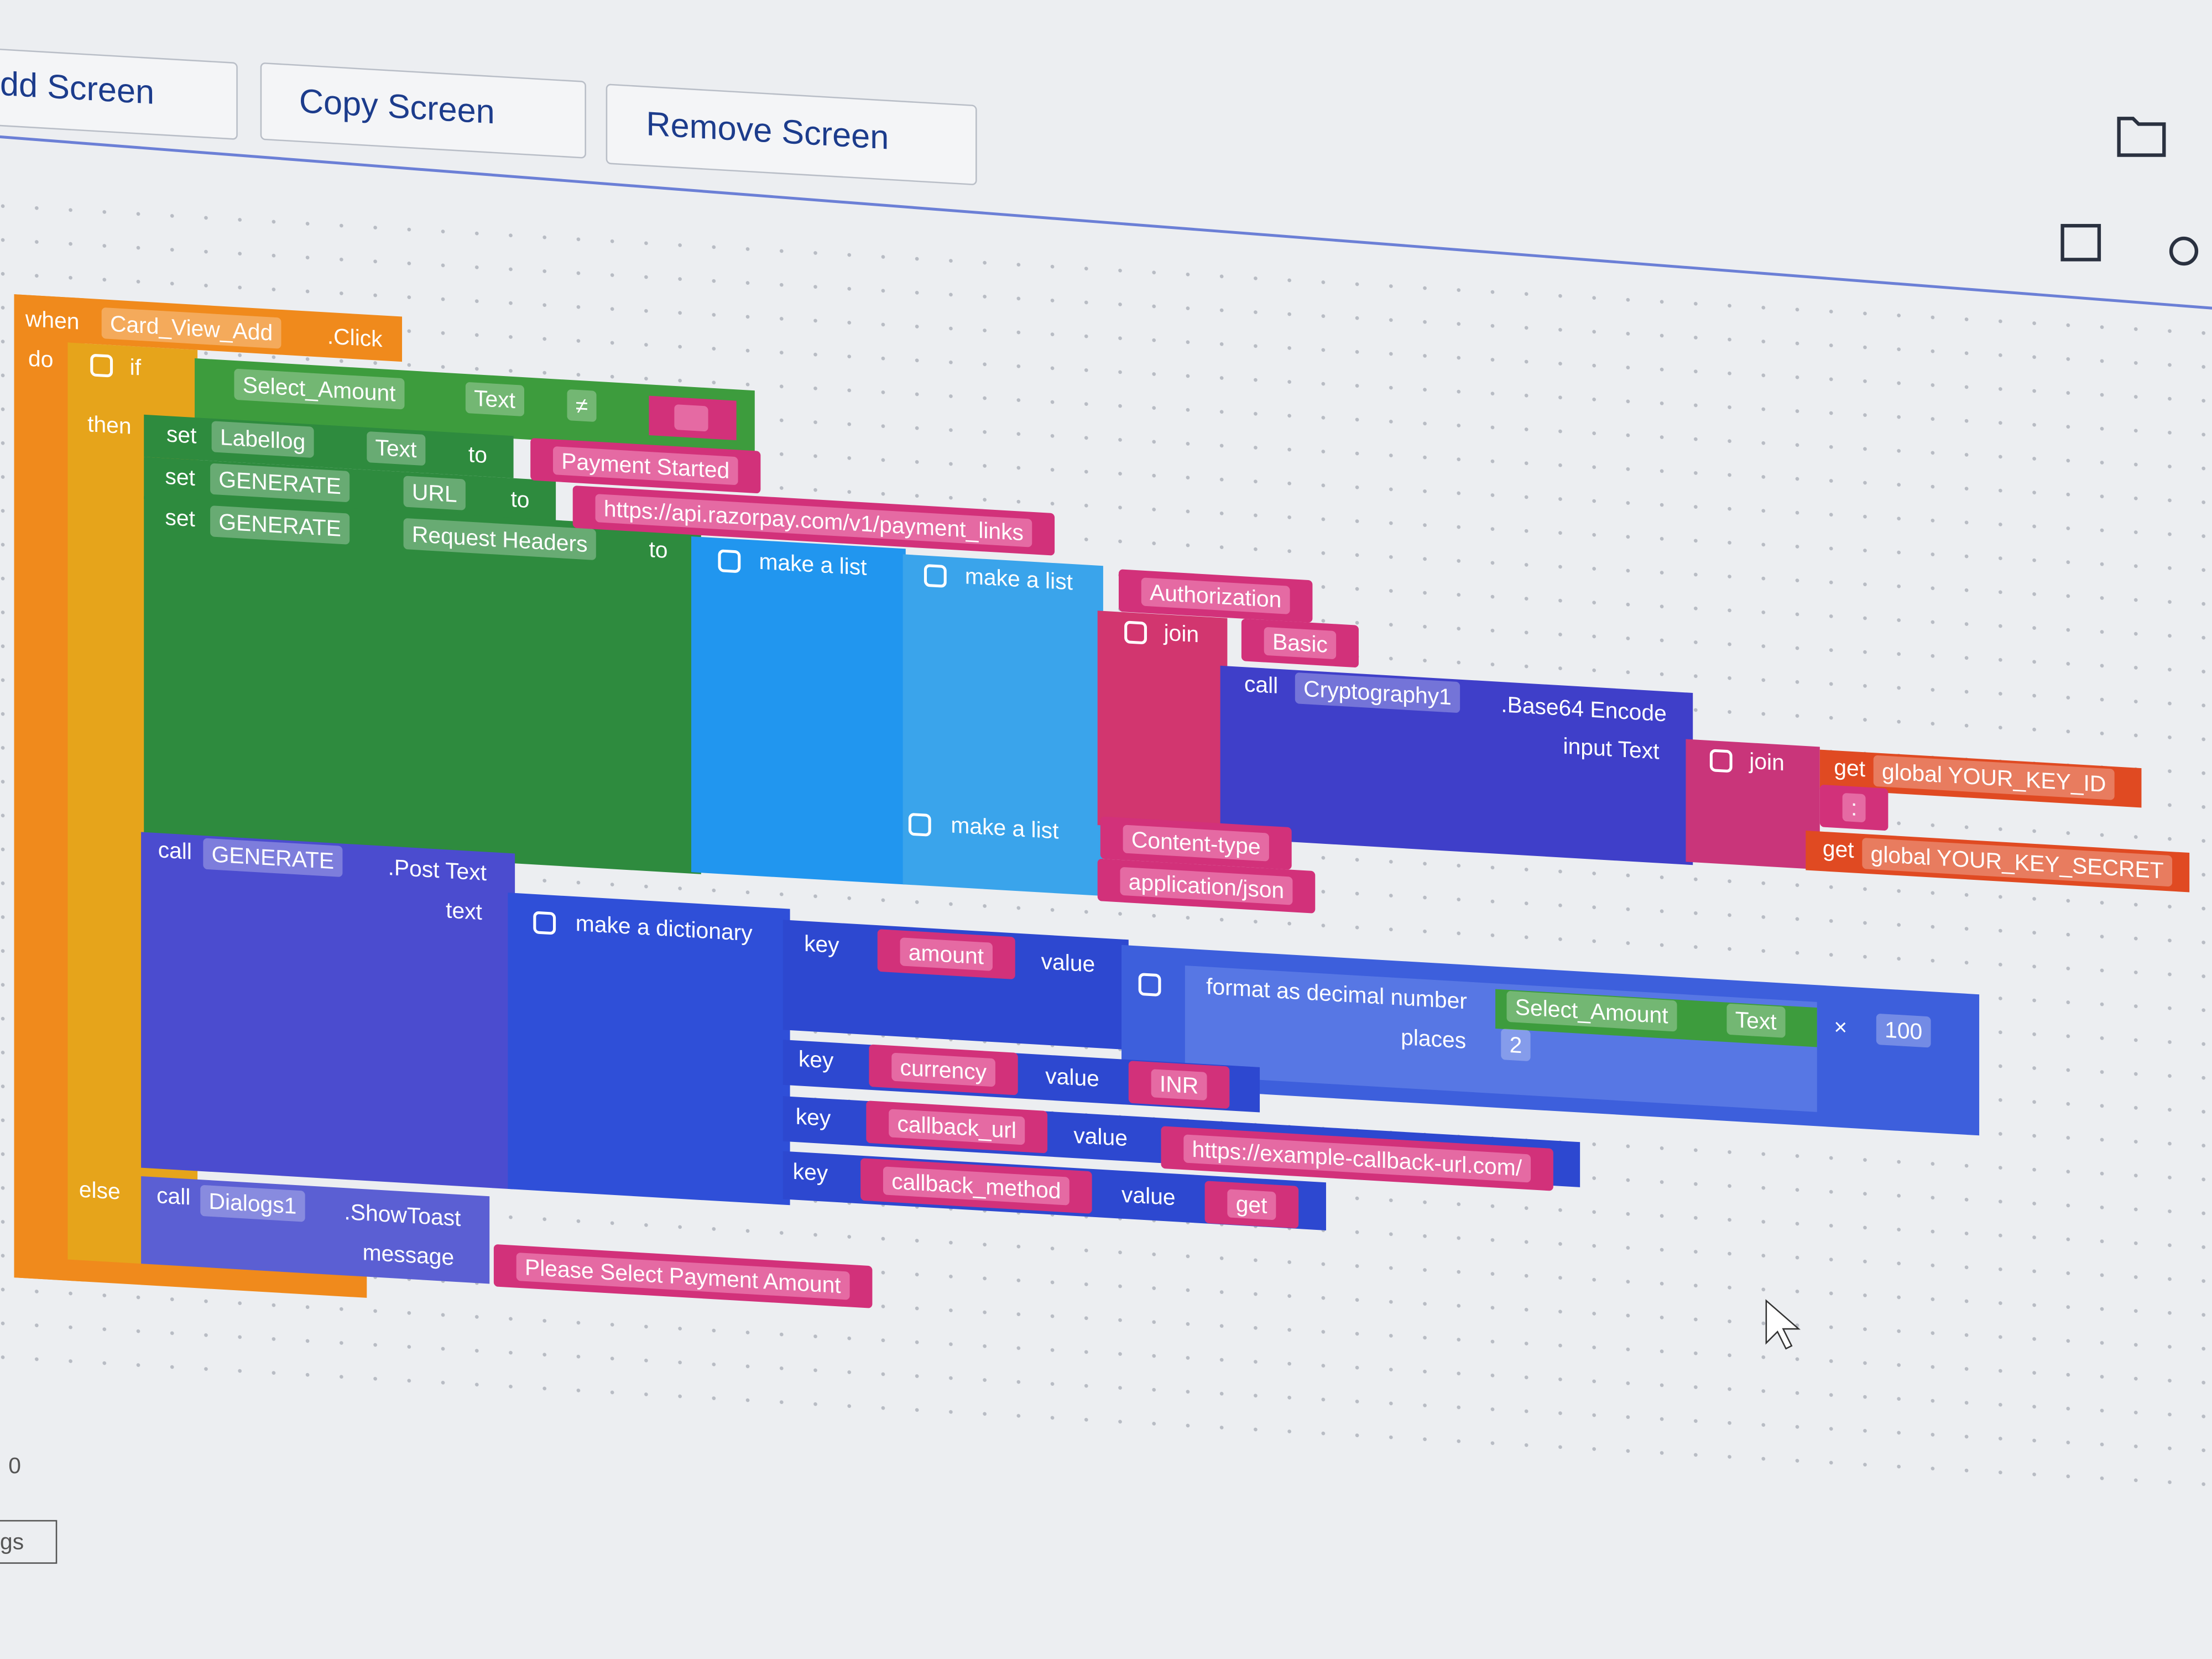 The height and width of the screenshot is (1659, 2212). Describe the element at coordinates (1163, 722) in the screenshot. I see `join-block` at that location.